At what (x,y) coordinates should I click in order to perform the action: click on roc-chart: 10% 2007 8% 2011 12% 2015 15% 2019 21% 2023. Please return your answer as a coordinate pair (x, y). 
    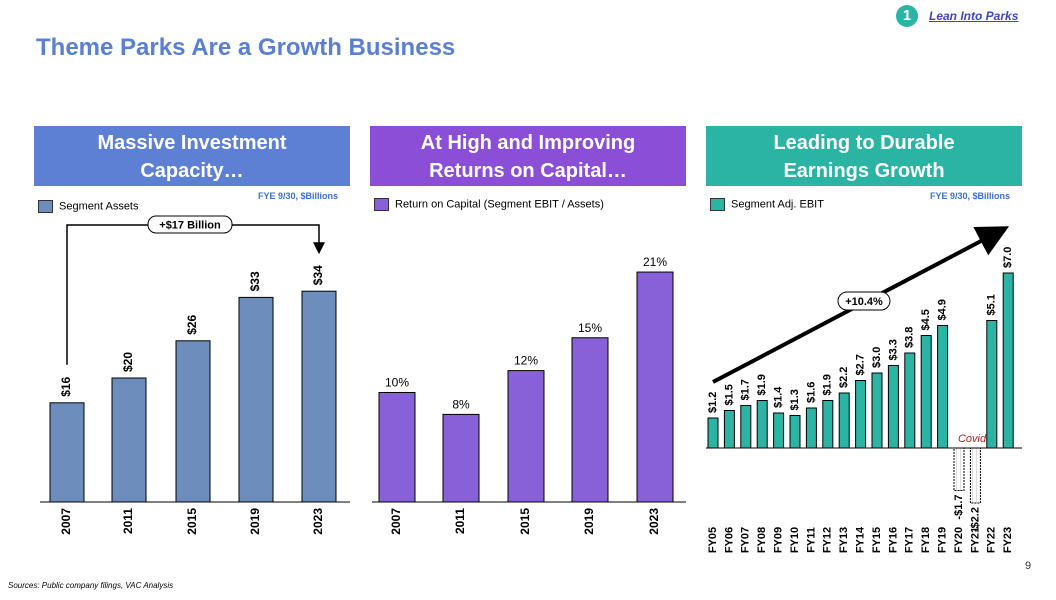
    Looking at the image, I should click on (529, 395).